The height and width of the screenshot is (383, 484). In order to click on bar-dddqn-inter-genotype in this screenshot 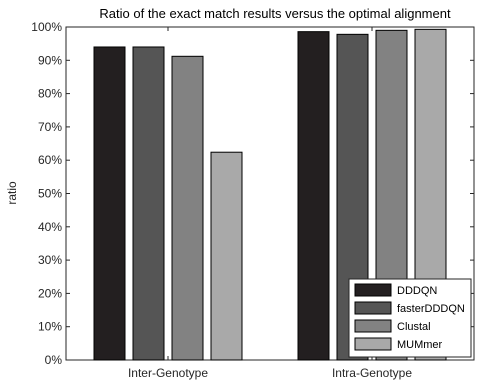, I will do `click(109, 203)`.